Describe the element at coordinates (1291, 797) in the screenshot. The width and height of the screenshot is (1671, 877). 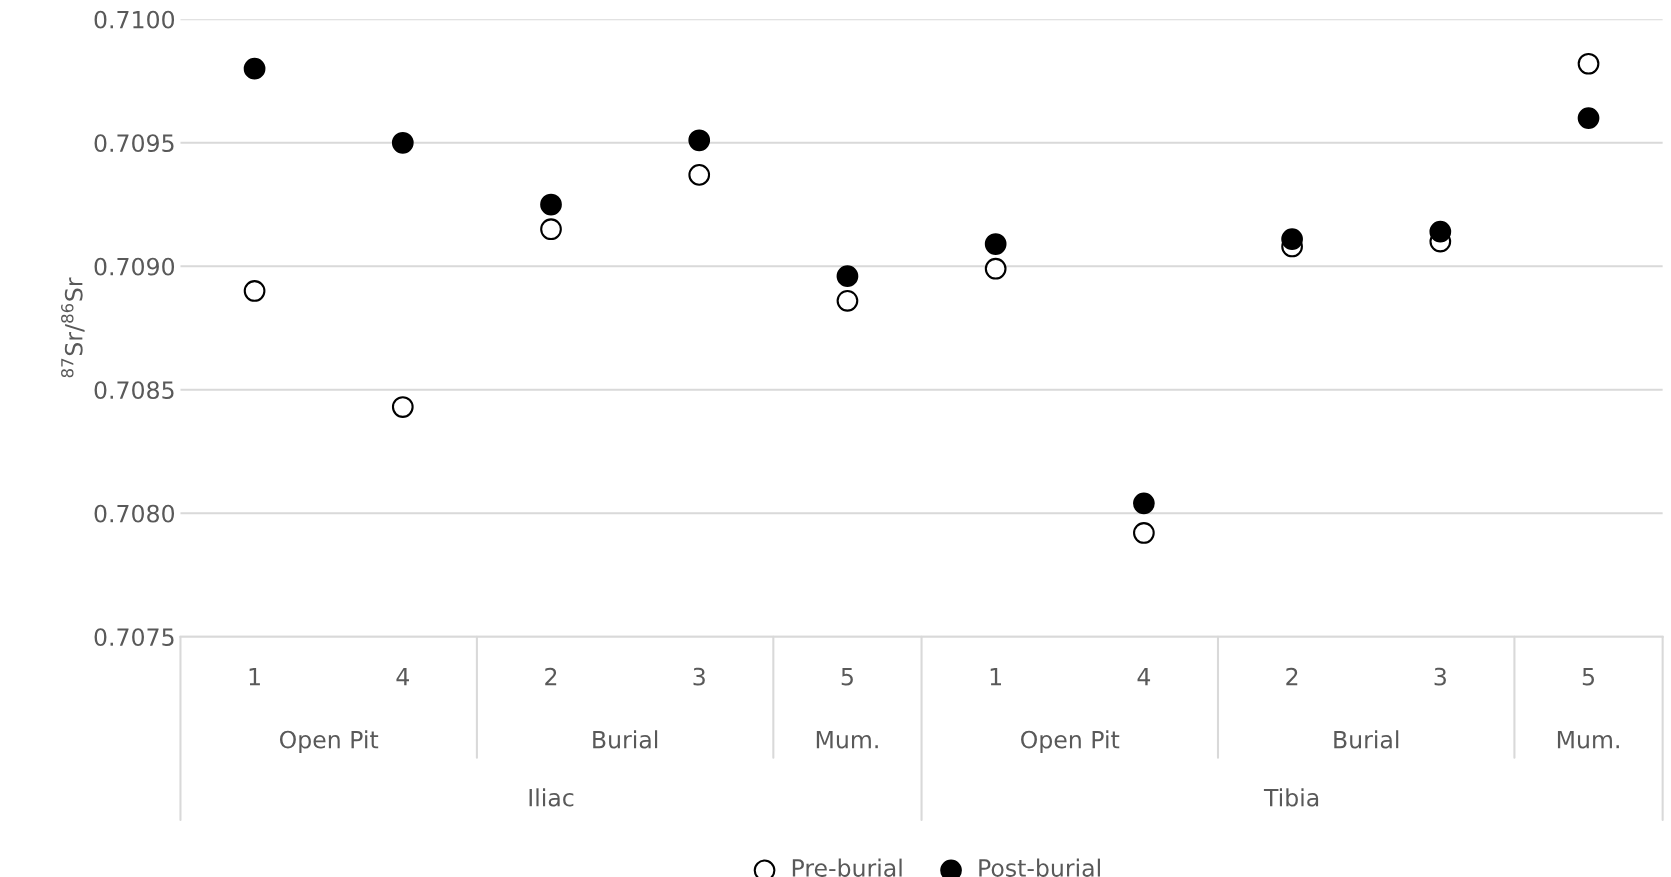
I see `text: Tibia` at that location.